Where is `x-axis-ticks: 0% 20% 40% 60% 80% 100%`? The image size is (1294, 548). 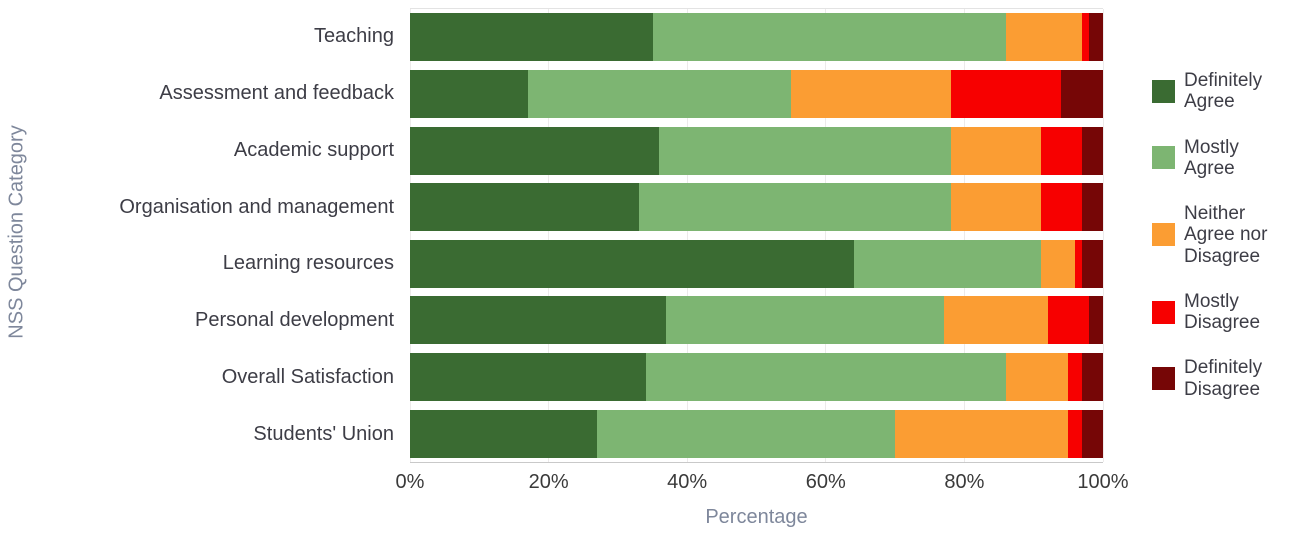 x-axis-ticks: 0% 20% 40% 60% 80% 100% is located at coordinates (762, 484).